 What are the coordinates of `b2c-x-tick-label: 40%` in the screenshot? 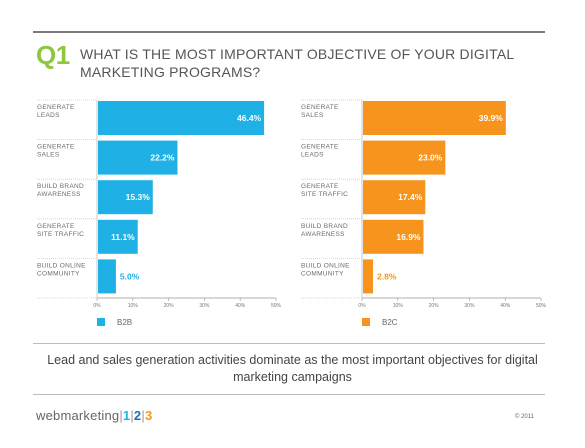 It's located at (505, 306).